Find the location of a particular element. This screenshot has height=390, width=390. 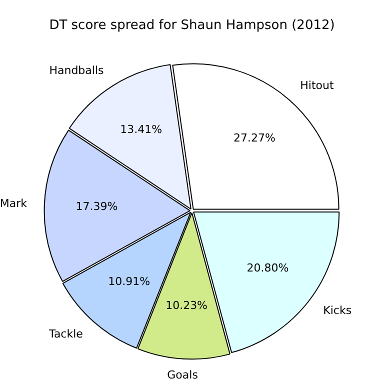

slice-label: Hitout is located at coordinates (317, 85).